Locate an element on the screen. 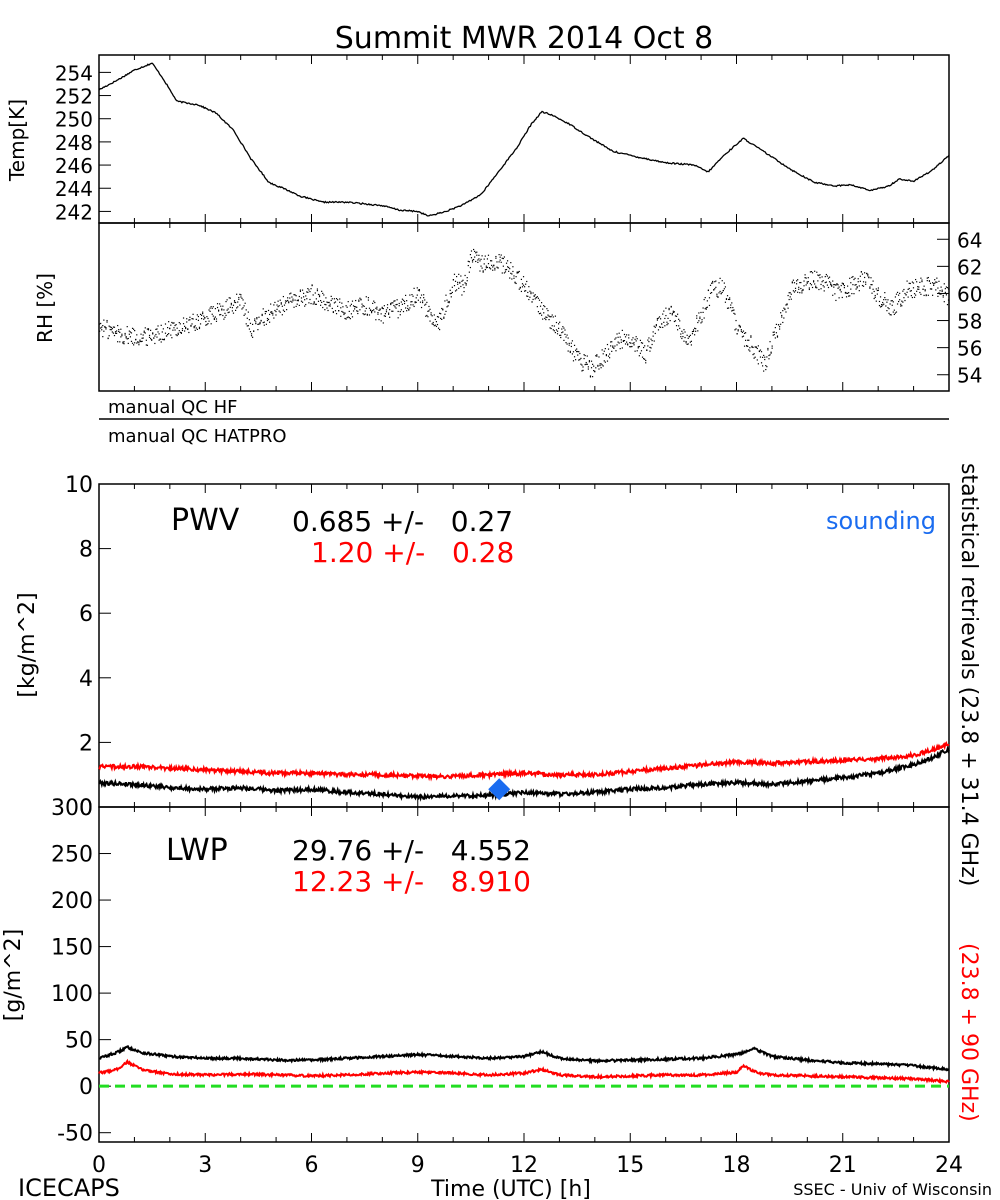  footer-ssec: SSEC - Univ of Wisconsin is located at coordinates (892, 1189).